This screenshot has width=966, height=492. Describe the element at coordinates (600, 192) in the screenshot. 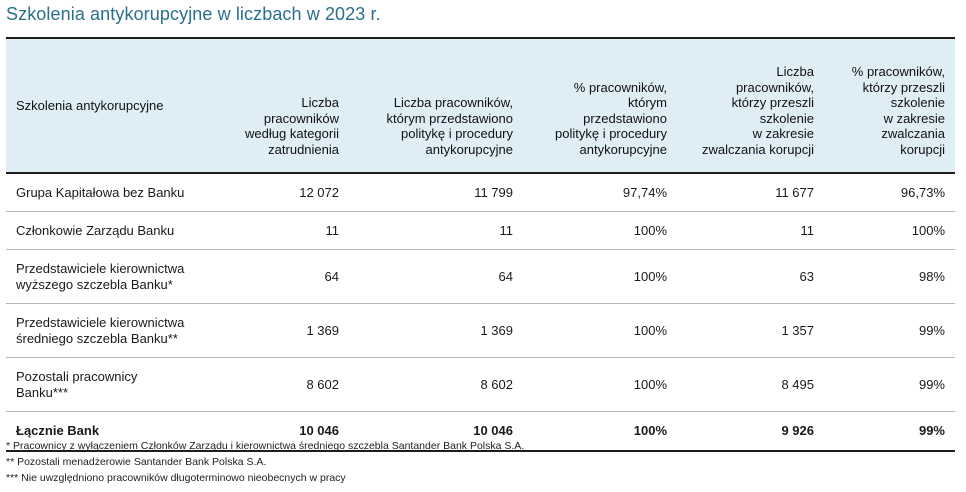

I see `cell-policy-presented-percent: 97,74%` at that location.